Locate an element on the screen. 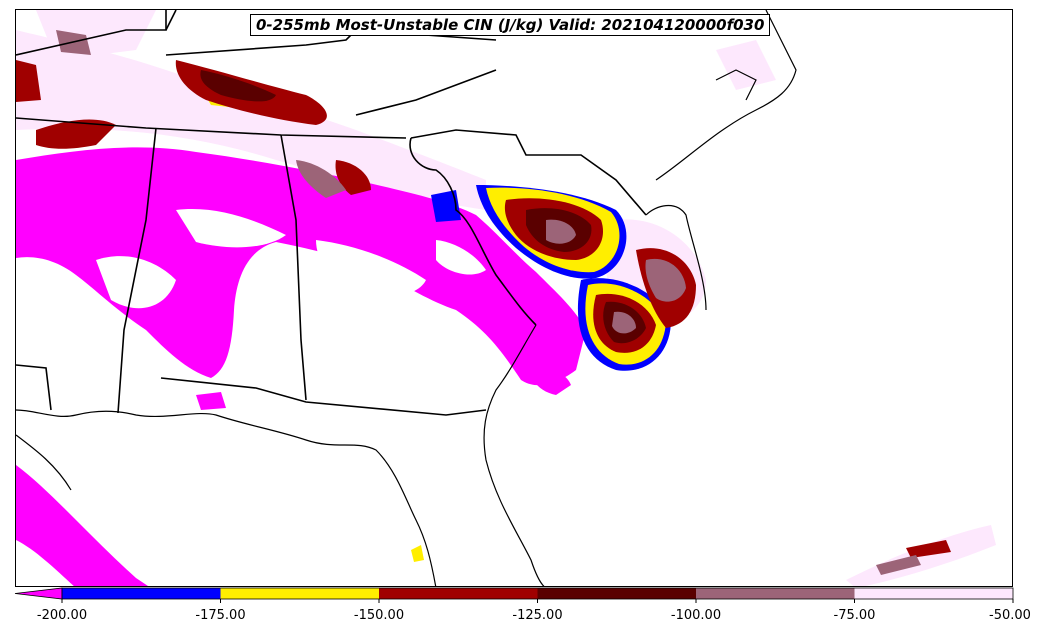 Image resolution: width=1044 pixels, height=633 pixels. colorbar-extend-low is located at coordinates (38, 593).